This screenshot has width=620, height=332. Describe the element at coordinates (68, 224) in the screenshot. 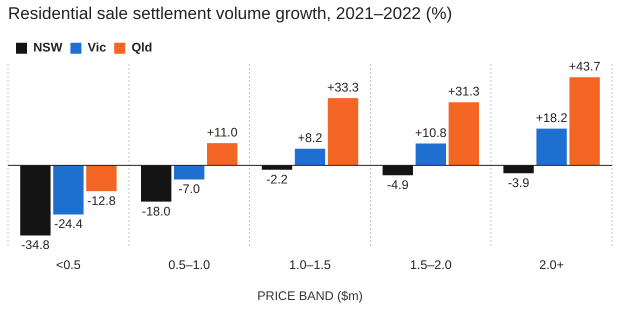

I see `data-label: -24.4` at that location.